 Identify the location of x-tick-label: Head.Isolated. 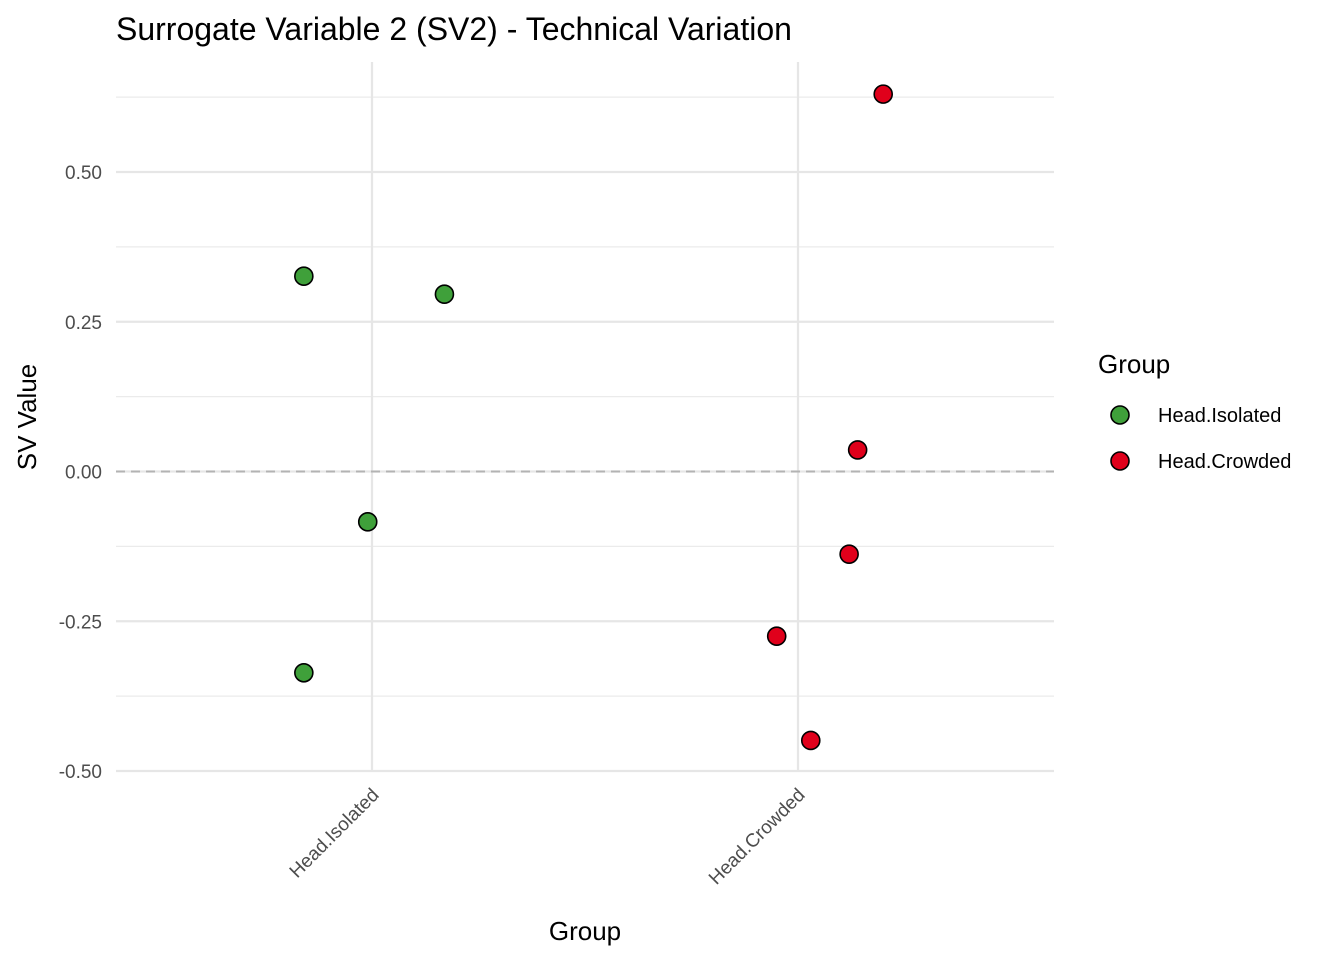
(335, 834).